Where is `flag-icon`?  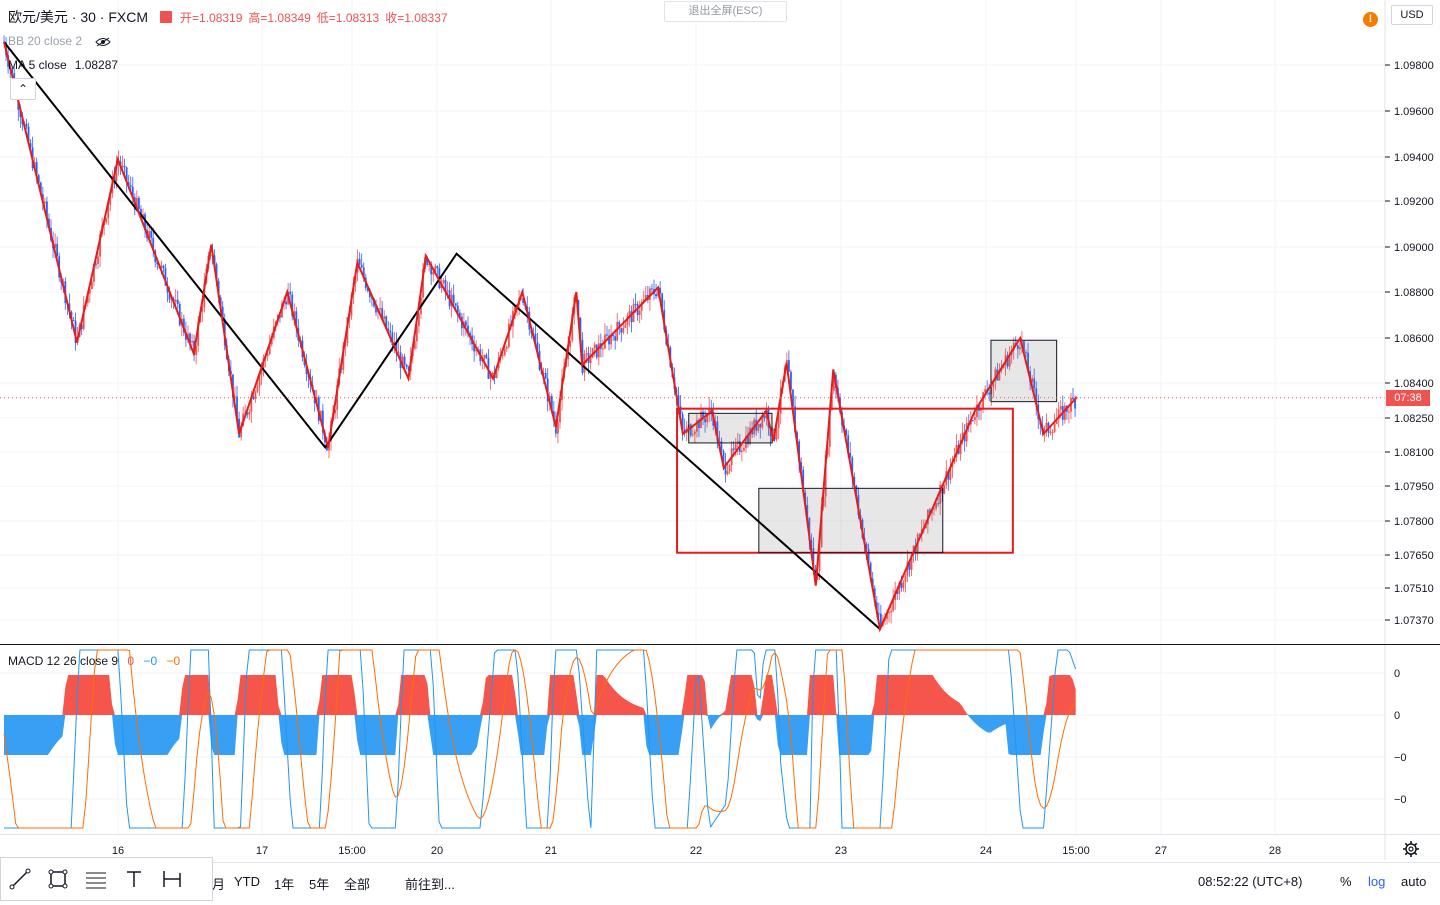 flag-icon is located at coordinates (166, 17).